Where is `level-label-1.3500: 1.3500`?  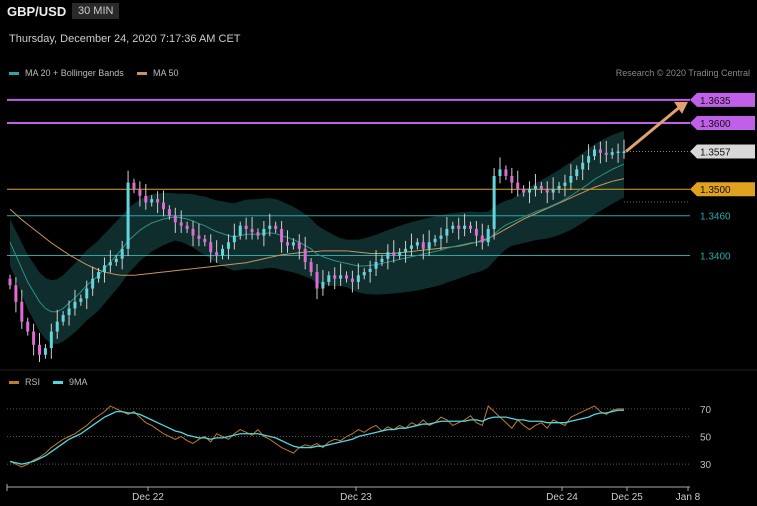
level-label-1.3500: 1.3500 is located at coordinates (715, 190).